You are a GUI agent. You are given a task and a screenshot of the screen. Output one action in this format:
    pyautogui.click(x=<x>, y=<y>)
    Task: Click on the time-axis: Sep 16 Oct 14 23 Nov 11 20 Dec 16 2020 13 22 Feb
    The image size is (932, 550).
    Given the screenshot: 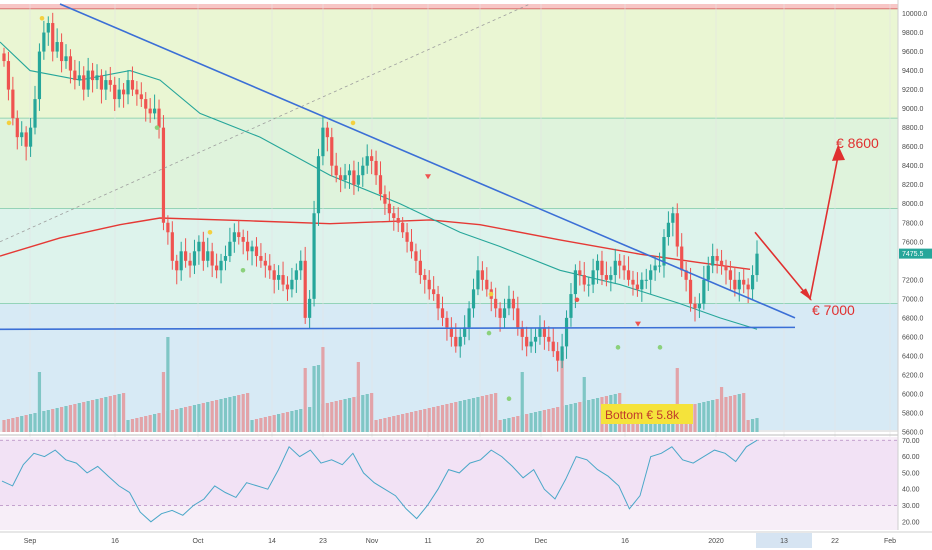 What is the action you would take?
    pyautogui.click(x=466, y=539)
    